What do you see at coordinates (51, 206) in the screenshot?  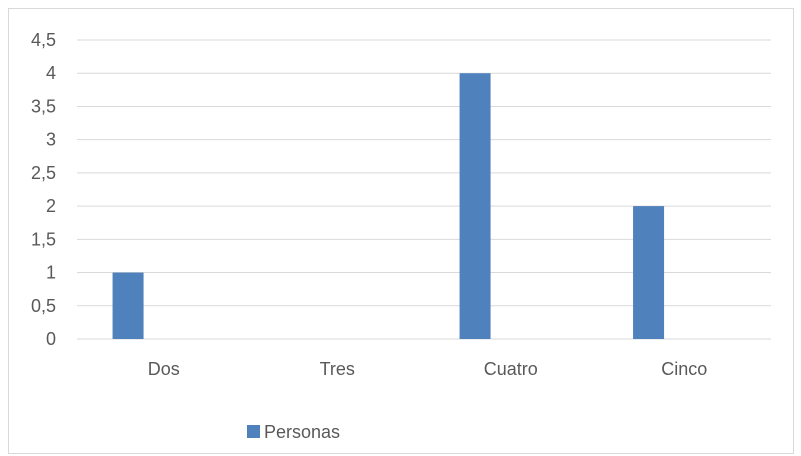 I see `y-tick-label: 2` at bounding box center [51, 206].